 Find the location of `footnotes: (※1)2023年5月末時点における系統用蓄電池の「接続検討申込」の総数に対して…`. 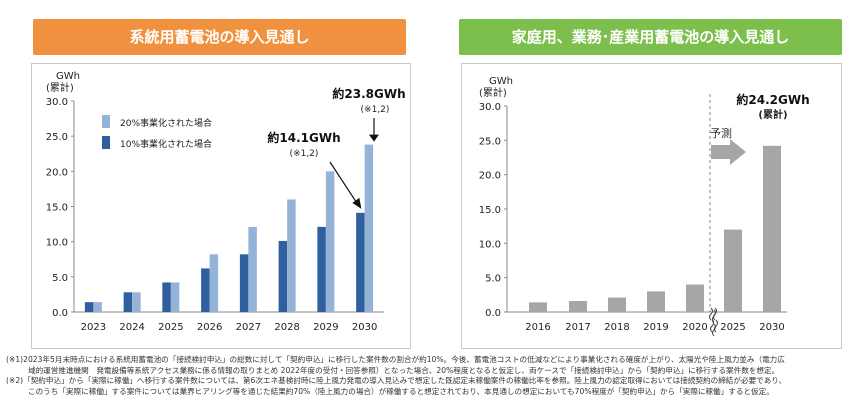

footnotes: (※1)2023年5月末時点における系統用蓄電池の「接続検討申込」の総数に対して… is located at coordinates (431, 376).